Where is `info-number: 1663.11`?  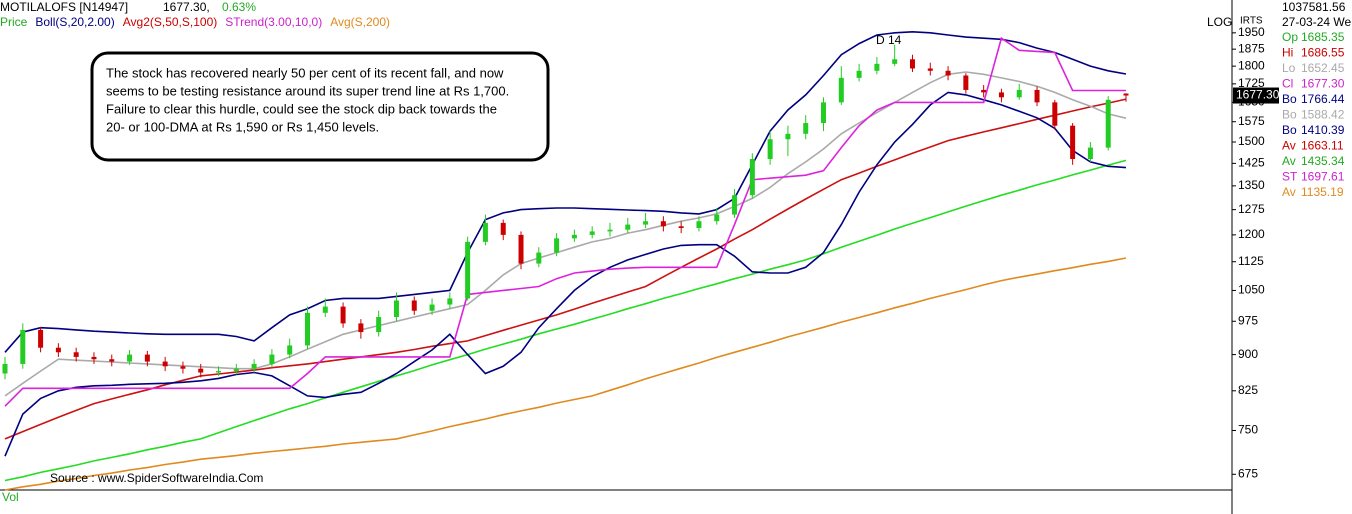 info-number: 1663.11 is located at coordinates (1322, 146).